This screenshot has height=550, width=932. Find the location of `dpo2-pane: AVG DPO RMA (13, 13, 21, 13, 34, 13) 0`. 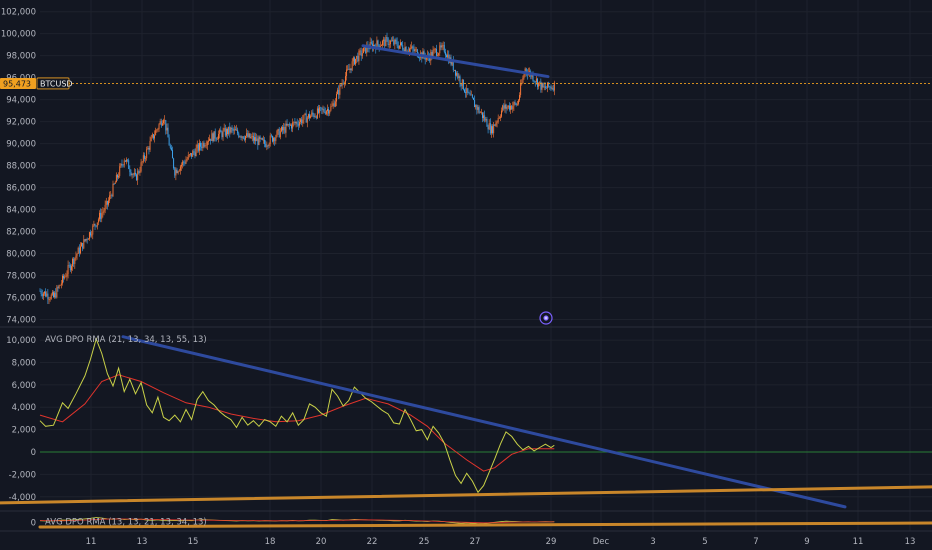

dpo2-pane: AVG DPO RMA (13, 13, 21, 13, 34, 13) 0 is located at coordinates (481, 523).